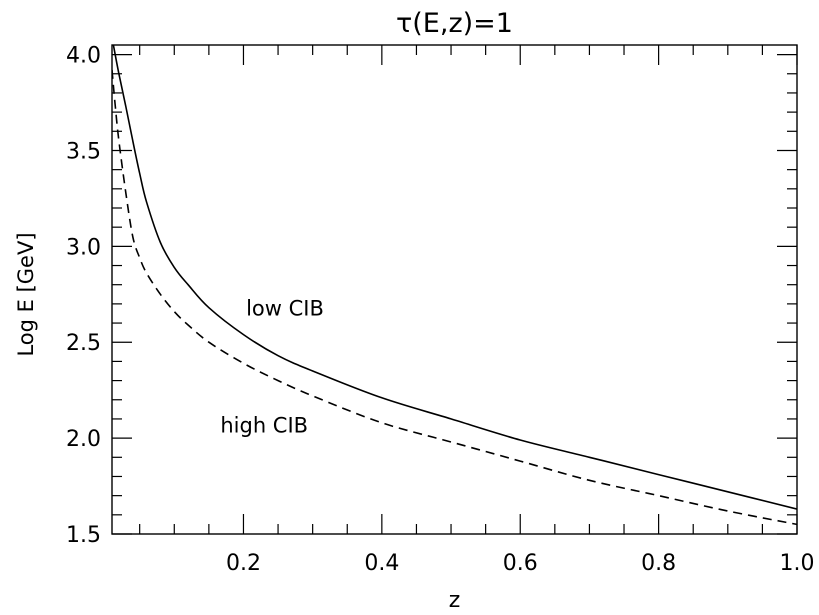 Image resolution: width=819 pixels, height=615 pixels. I want to click on annotation-label: low CIB, so click(285, 308).